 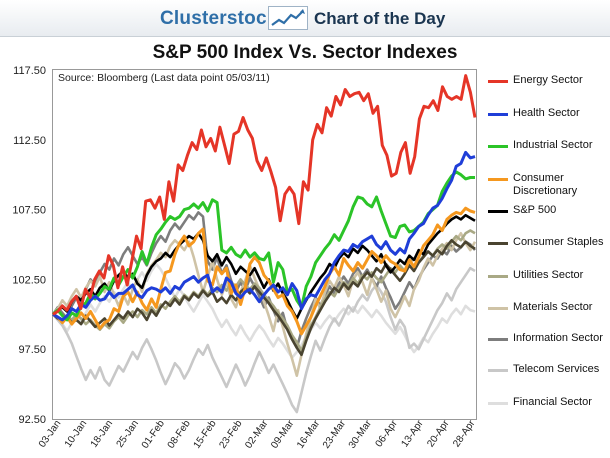 I want to click on header-banner: Clusterstock Chart of the Day, so click(x=305, y=18).